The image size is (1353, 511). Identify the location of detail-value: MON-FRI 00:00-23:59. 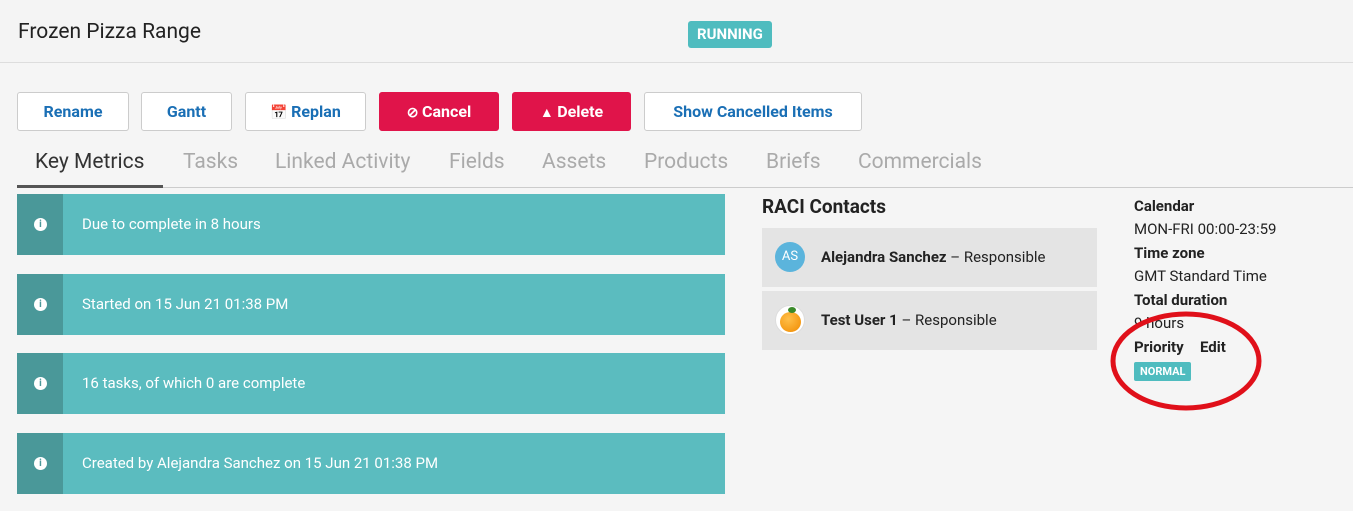
(1205, 229).